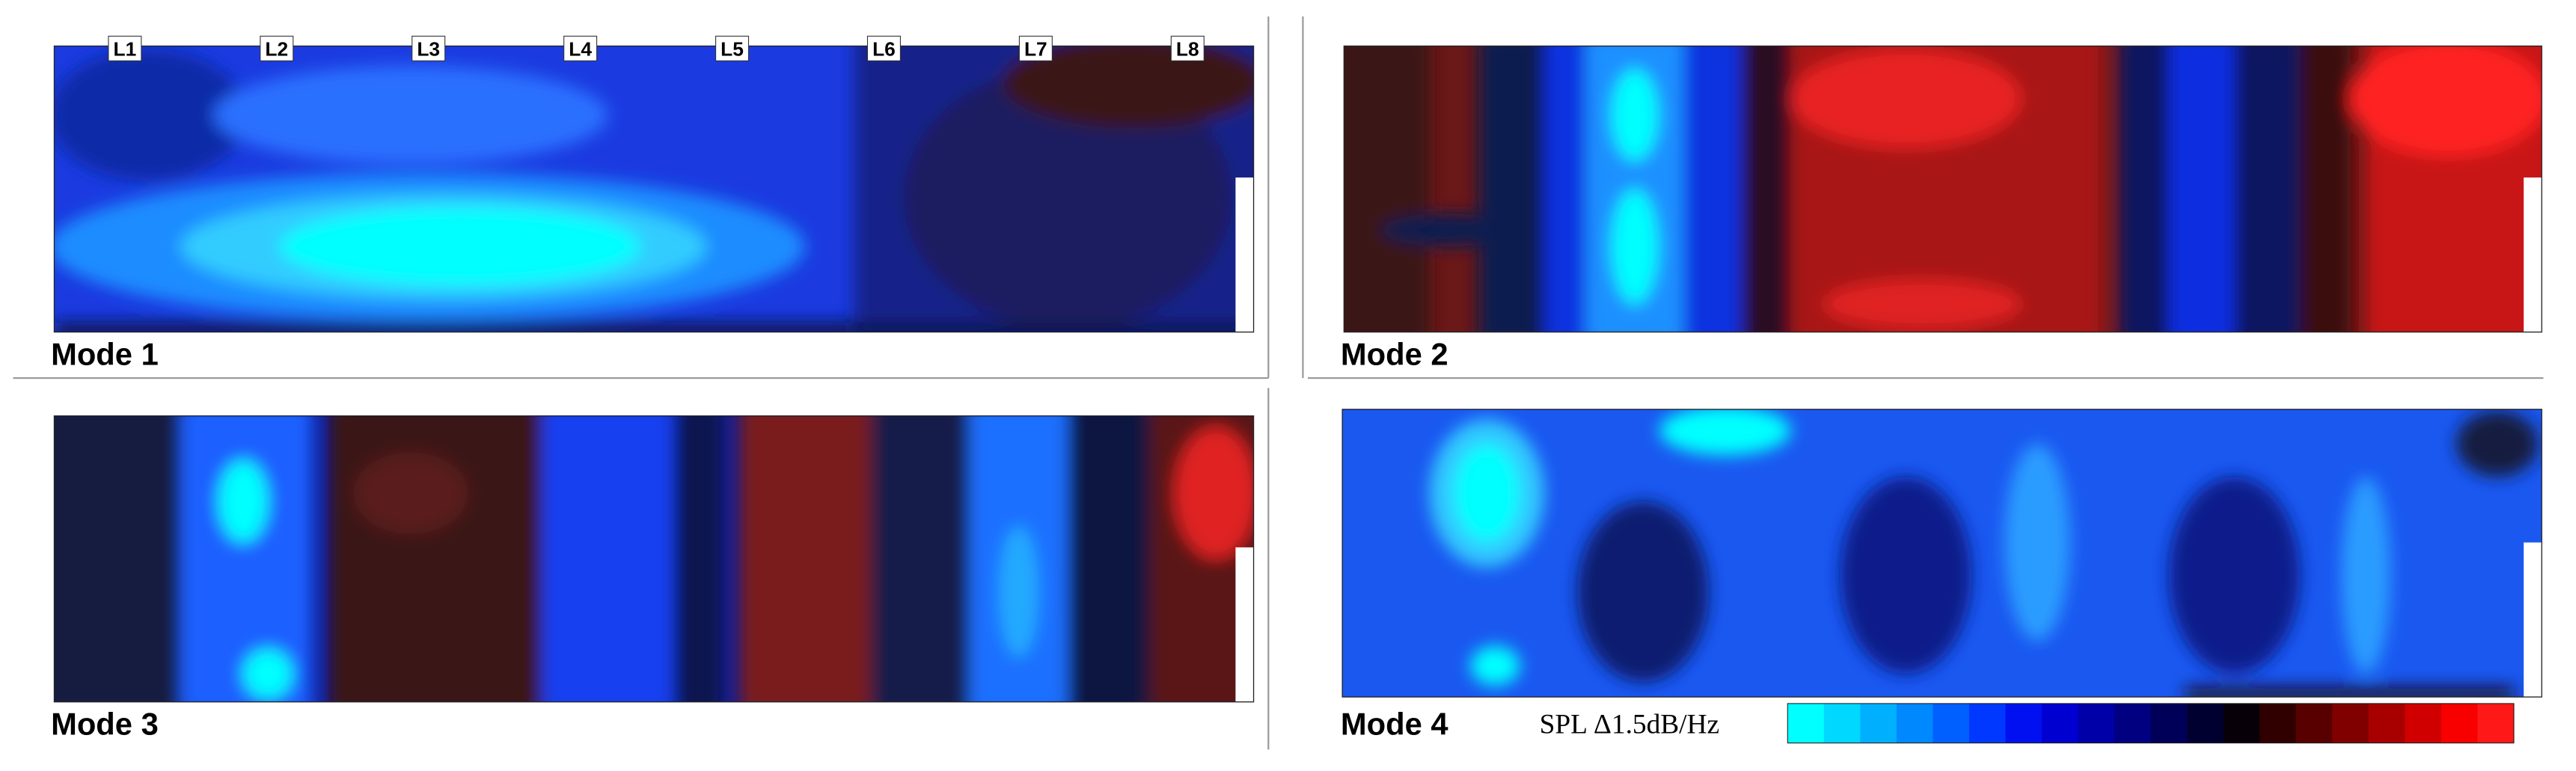  Describe the element at coordinates (105, 354) in the screenshot. I see `panel-label: Mode 1` at that location.